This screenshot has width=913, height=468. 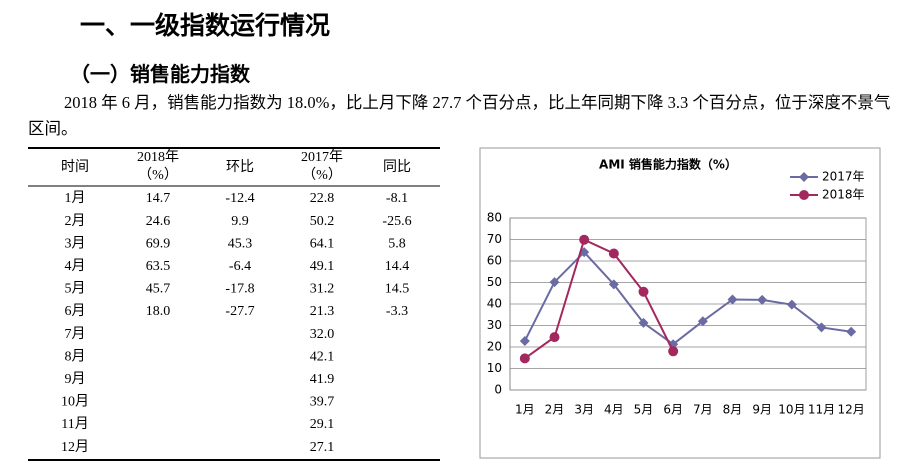 I want to click on table-cell: 4月, so click(x=75, y=266).